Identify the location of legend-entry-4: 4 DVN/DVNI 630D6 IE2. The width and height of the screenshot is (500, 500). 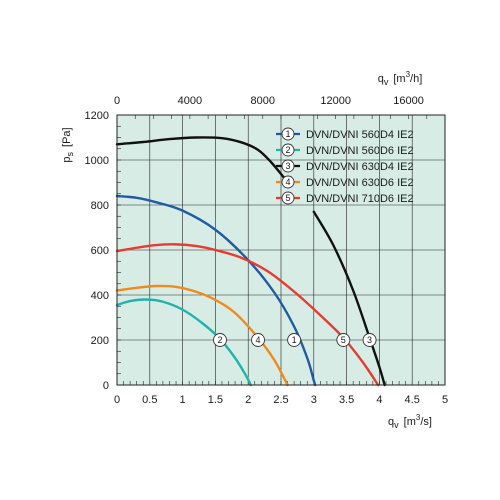
(345, 182).